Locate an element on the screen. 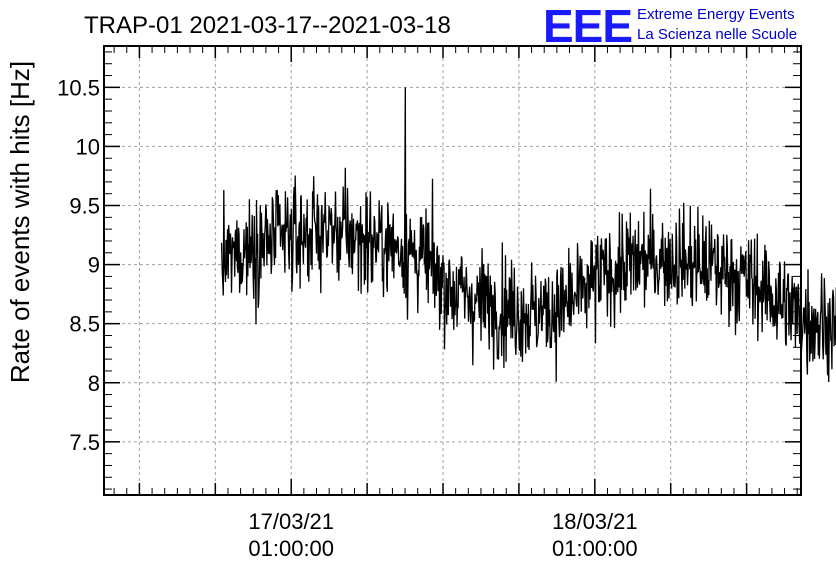  y-tick-label: 10 is located at coordinates (88, 146).